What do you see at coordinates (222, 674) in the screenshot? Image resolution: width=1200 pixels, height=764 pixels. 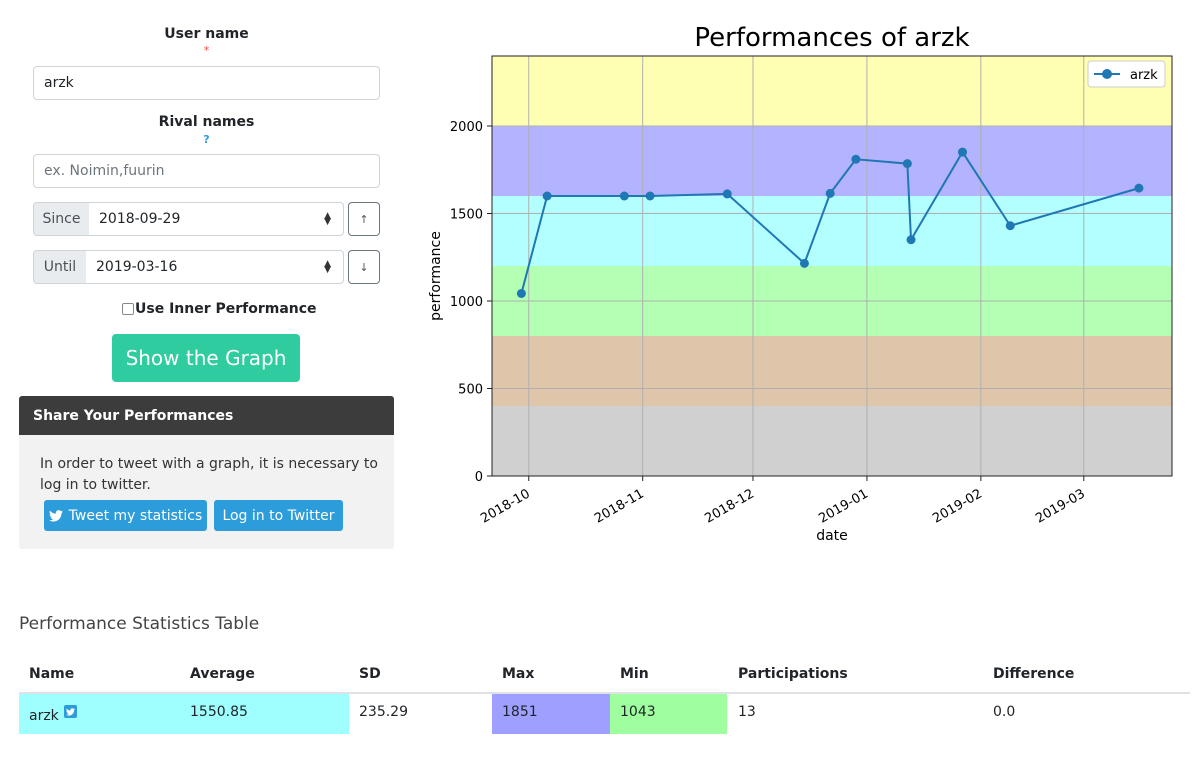 I see `col-header-average: Average` at bounding box center [222, 674].